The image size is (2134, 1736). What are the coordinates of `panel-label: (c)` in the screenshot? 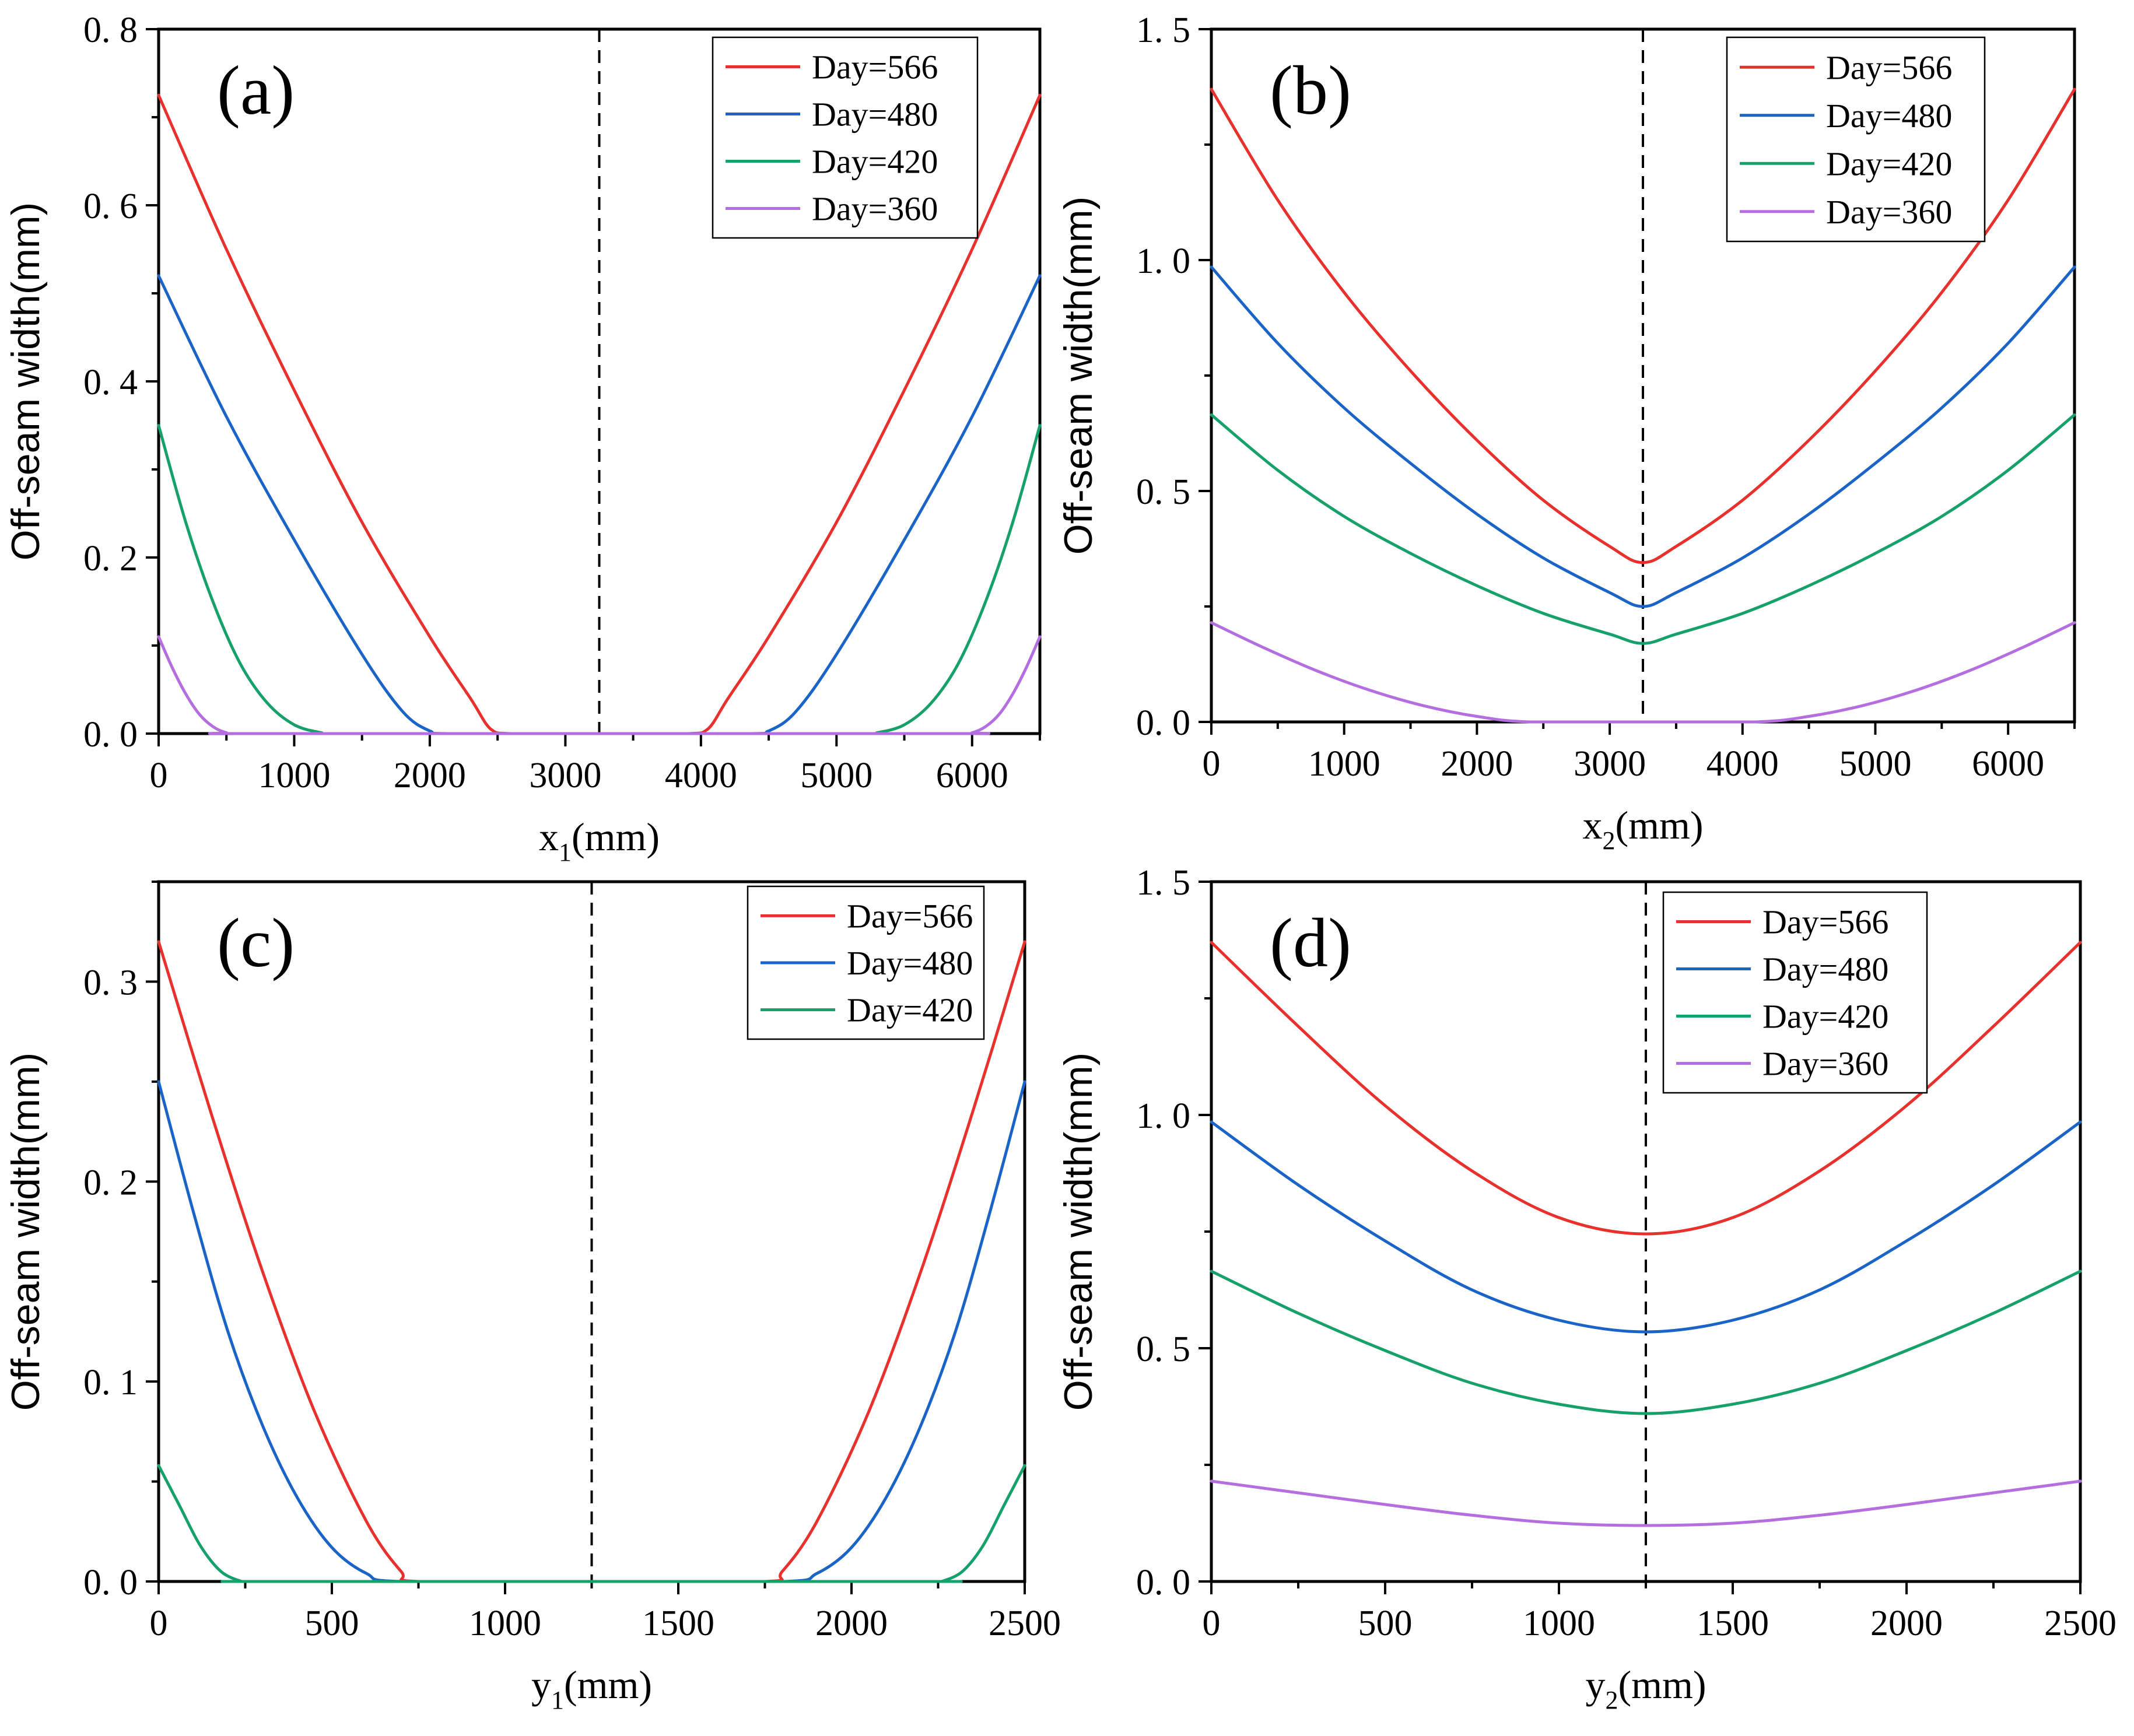 It's located at (256, 942).